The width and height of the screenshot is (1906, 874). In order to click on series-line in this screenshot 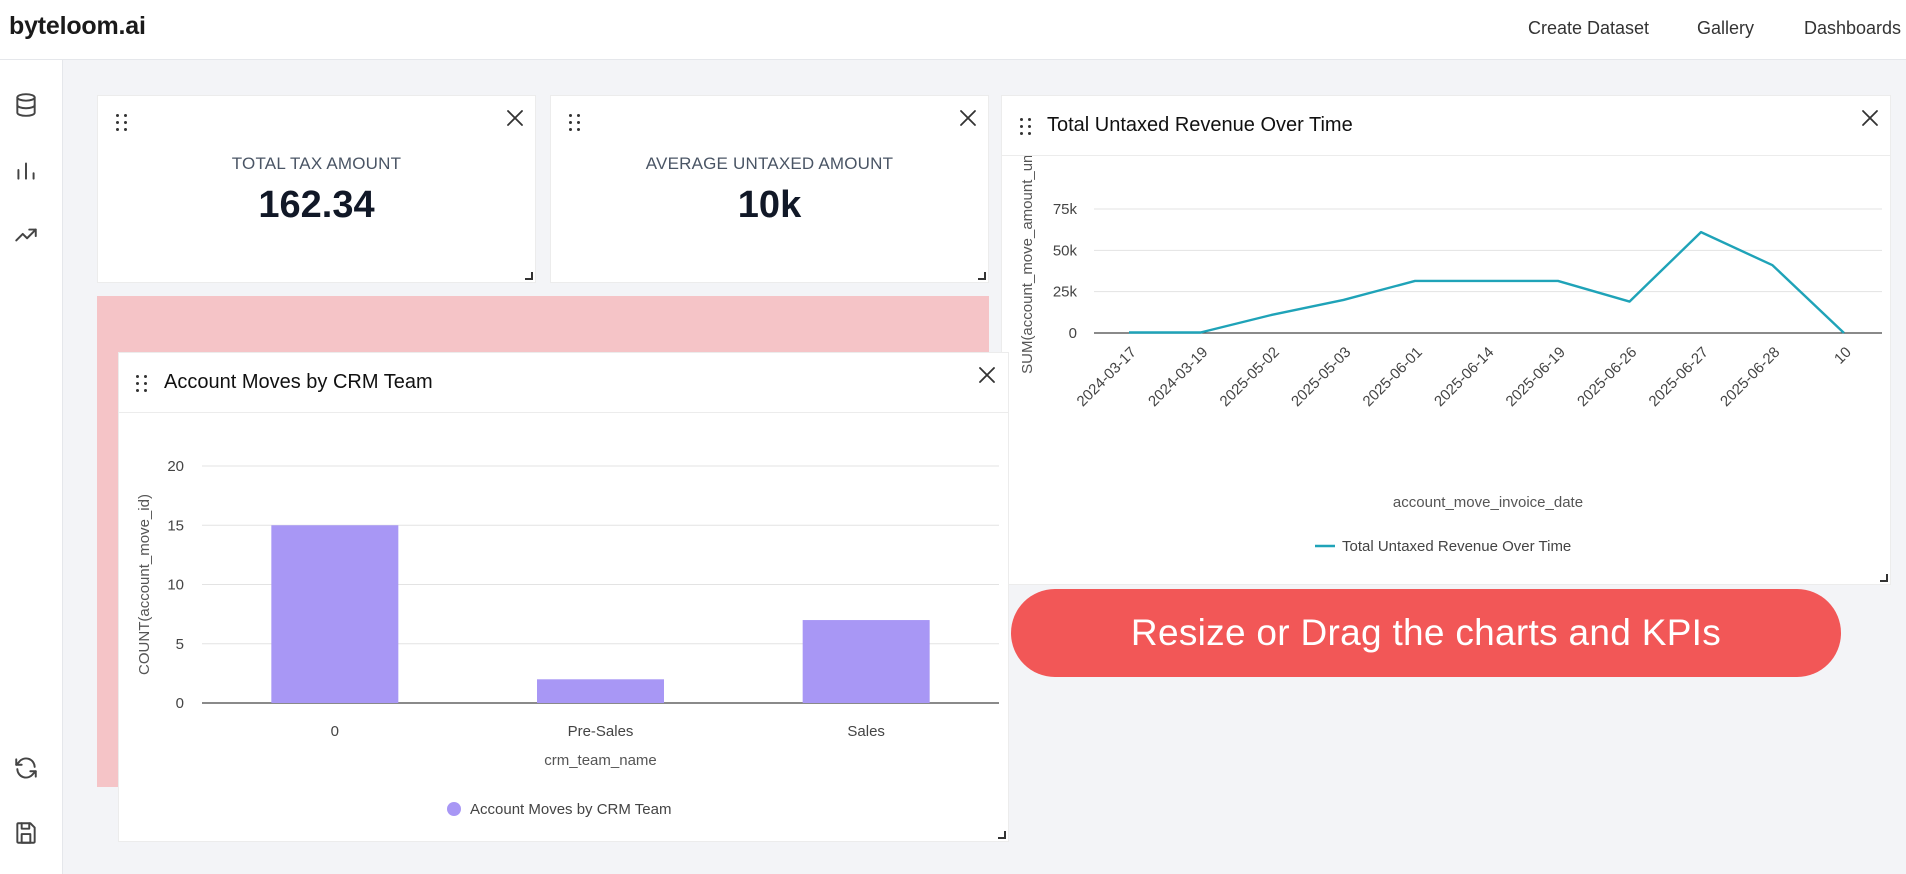, I will do `click(1487, 282)`.